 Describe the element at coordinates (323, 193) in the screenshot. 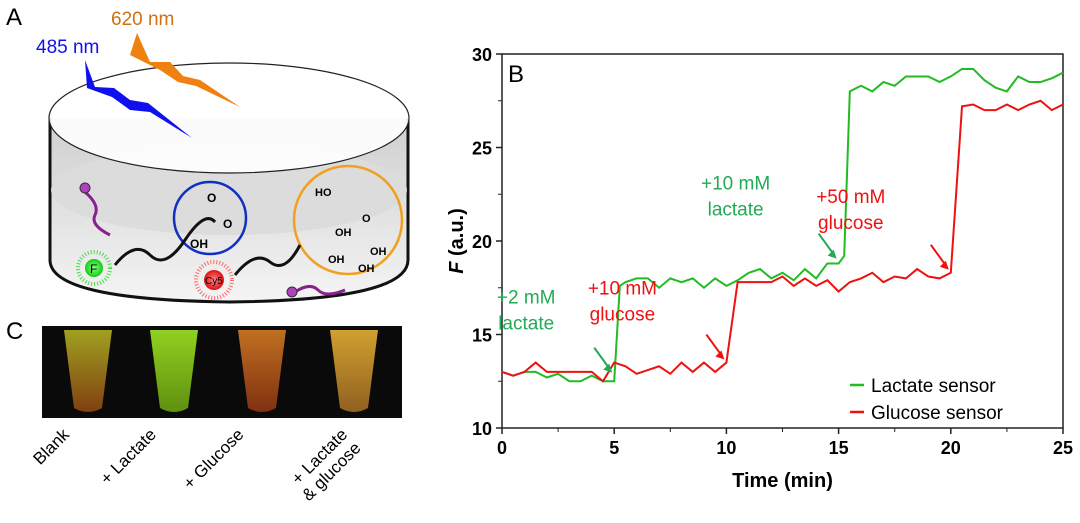

I see `svg-text: HO` at that location.